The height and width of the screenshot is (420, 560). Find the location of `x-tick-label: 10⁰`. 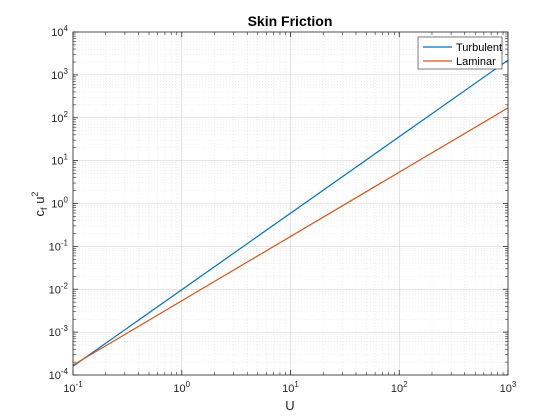

x-tick-label: 10⁰ is located at coordinates (181, 387).